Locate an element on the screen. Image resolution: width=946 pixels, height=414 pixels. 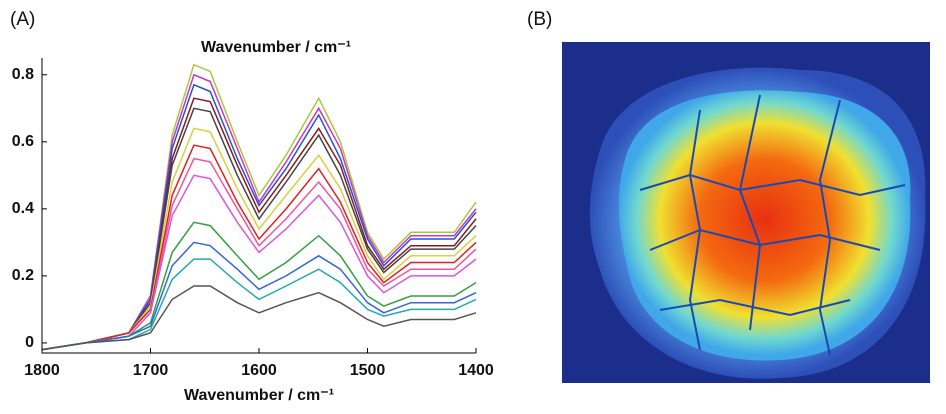
x-tick-label: 1400 is located at coordinates (476, 370).